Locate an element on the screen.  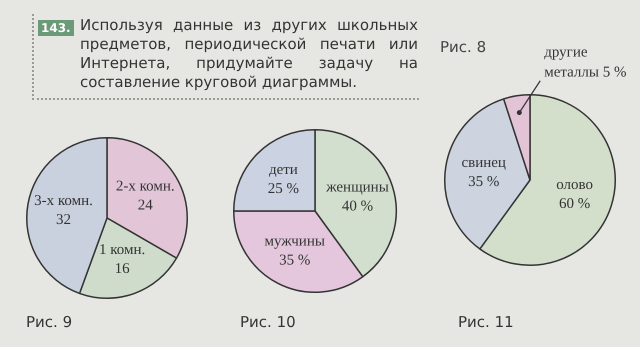
slice-label: мужчины is located at coordinates (294, 241).